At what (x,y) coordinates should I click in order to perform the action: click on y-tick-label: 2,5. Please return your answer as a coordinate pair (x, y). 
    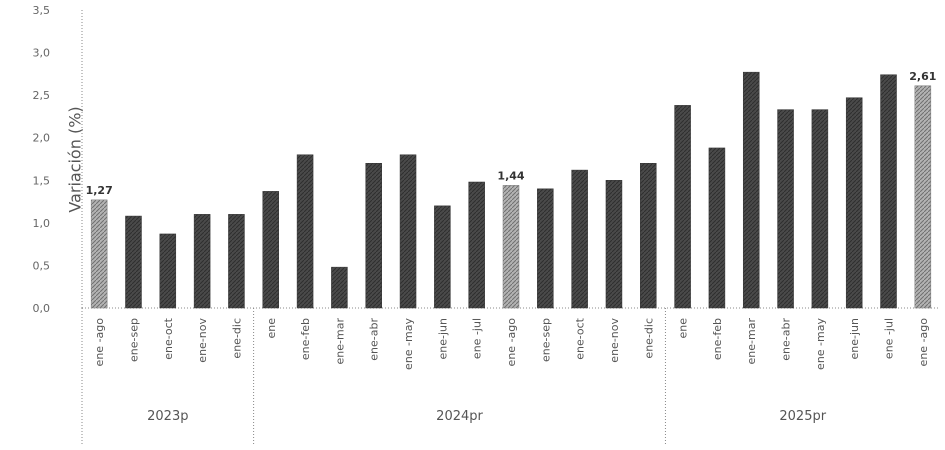
    Looking at the image, I should click on (42, 95).